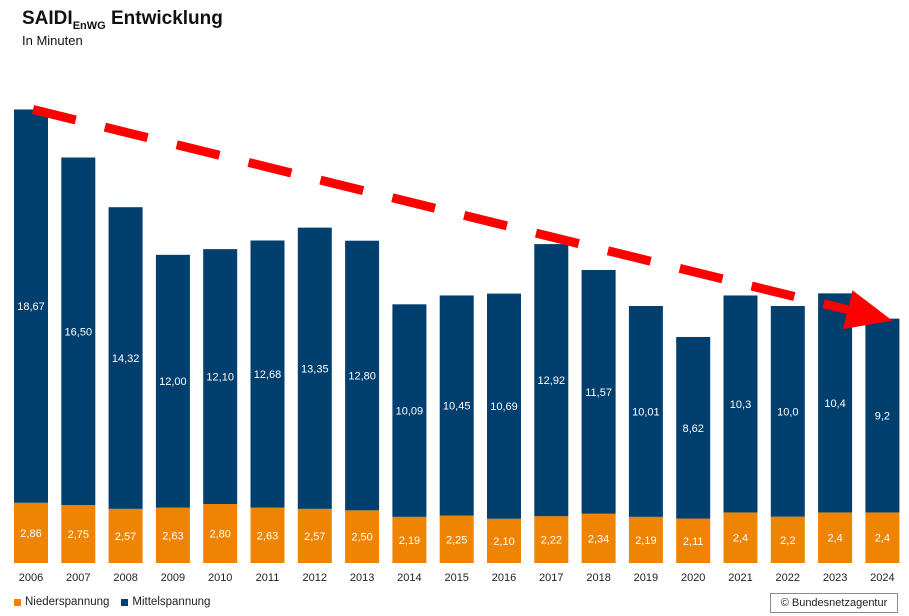  Describe the element at coordinates (125, 602) in the screenshot. I see `legend-swatch-mittelspannung` at that location.